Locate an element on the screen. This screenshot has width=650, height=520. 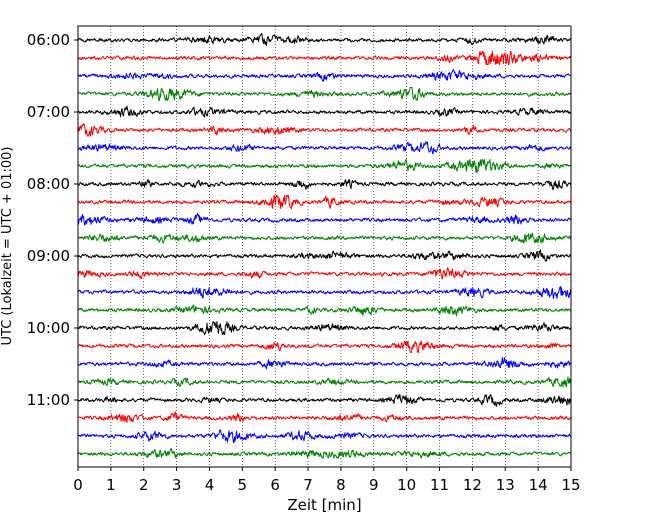
x-tick-label: 7 is located at coordinates (308, 485).